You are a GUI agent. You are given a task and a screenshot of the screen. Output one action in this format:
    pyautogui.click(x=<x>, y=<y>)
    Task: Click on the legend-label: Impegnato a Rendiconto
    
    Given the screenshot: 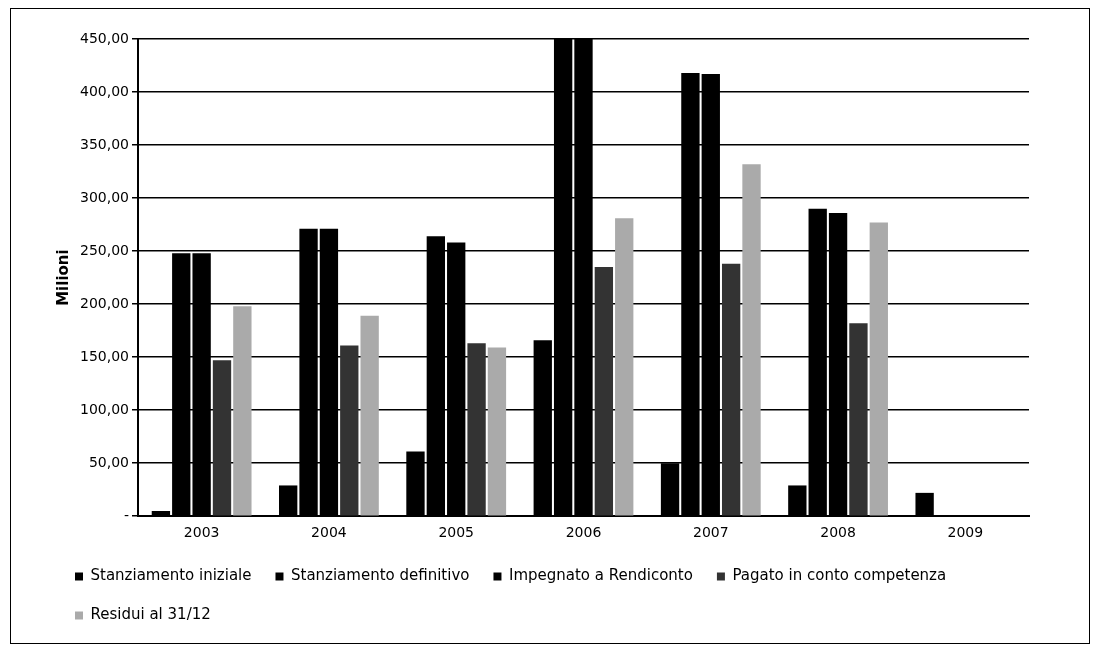 What is the action you would take?
    pyautogui.click(x=600, y=575)
    